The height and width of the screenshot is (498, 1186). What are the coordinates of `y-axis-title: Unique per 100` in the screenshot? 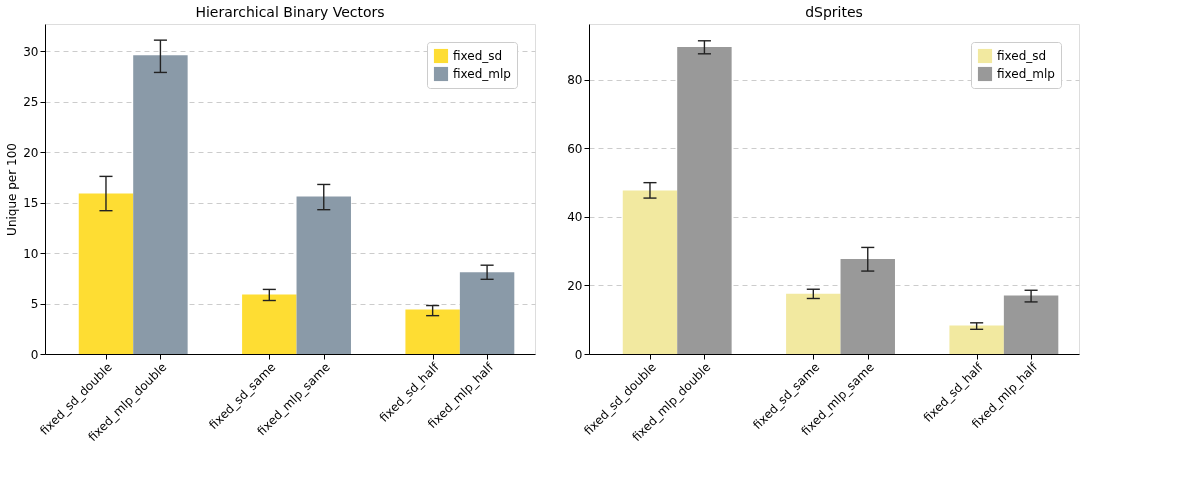 It's located at (12, 189).